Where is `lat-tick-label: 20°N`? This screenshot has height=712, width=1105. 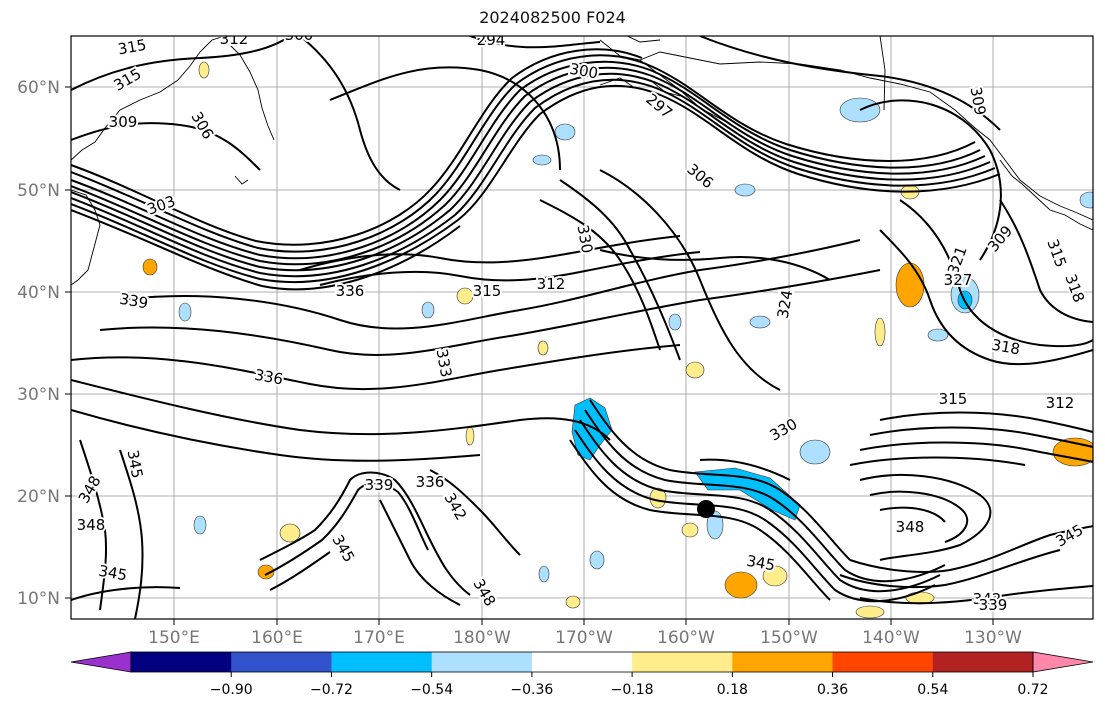 lat-tick-label: 20°N is located at coordinates (38, 497).